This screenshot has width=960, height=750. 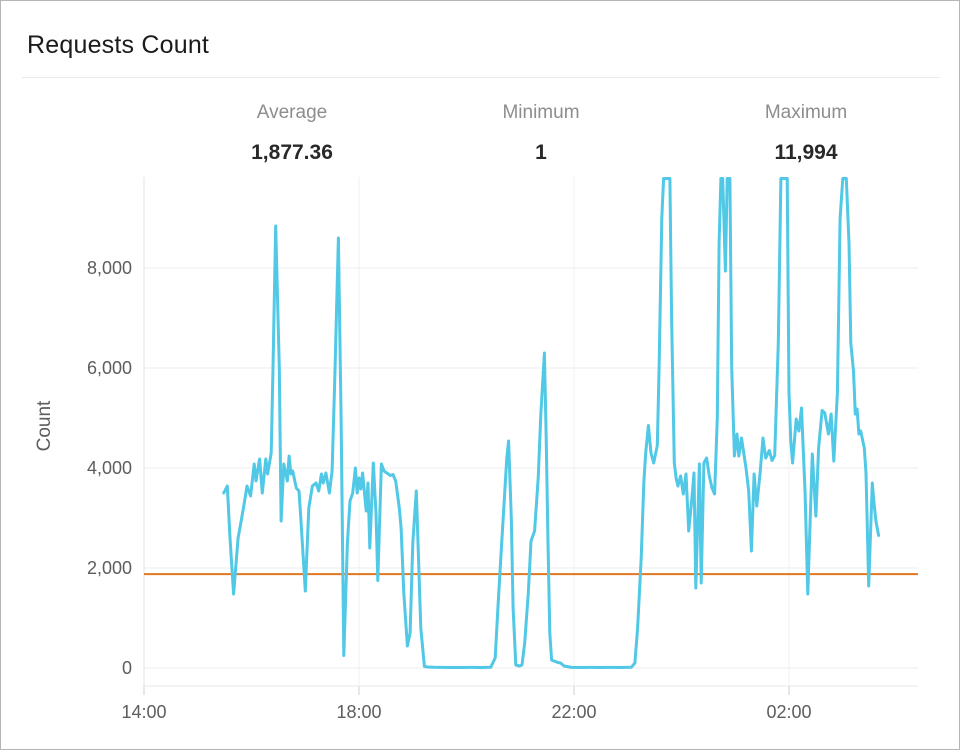 I want to click on y-tick-label: 2,000, so click(x=109, y=568).